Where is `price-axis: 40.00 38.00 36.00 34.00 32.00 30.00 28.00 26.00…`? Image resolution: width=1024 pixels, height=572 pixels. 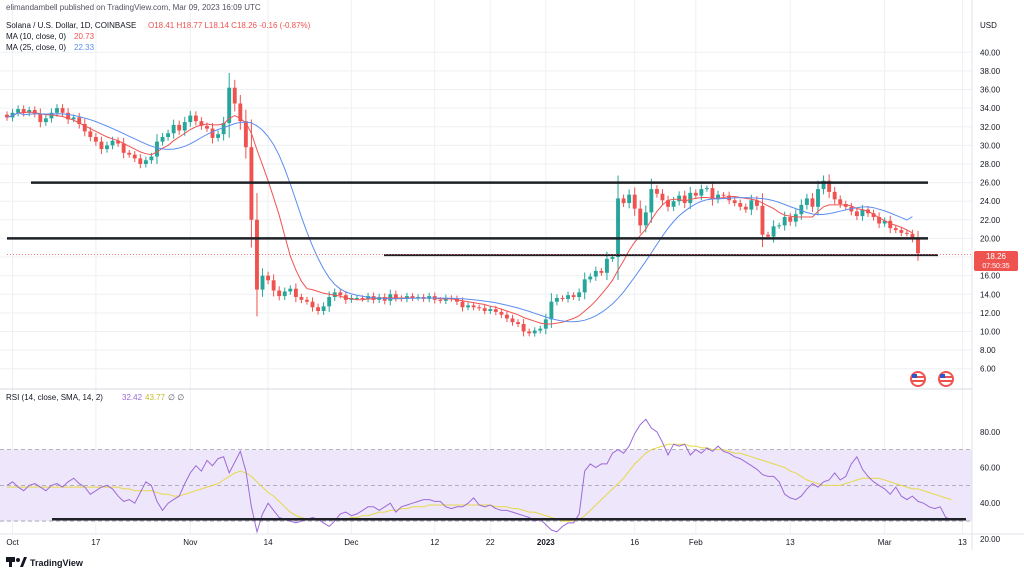 price-axis: 40.00 38.00 36.00 34.00 32.00 30.00 28.00 26.00… is located at coordinates (990, 296).